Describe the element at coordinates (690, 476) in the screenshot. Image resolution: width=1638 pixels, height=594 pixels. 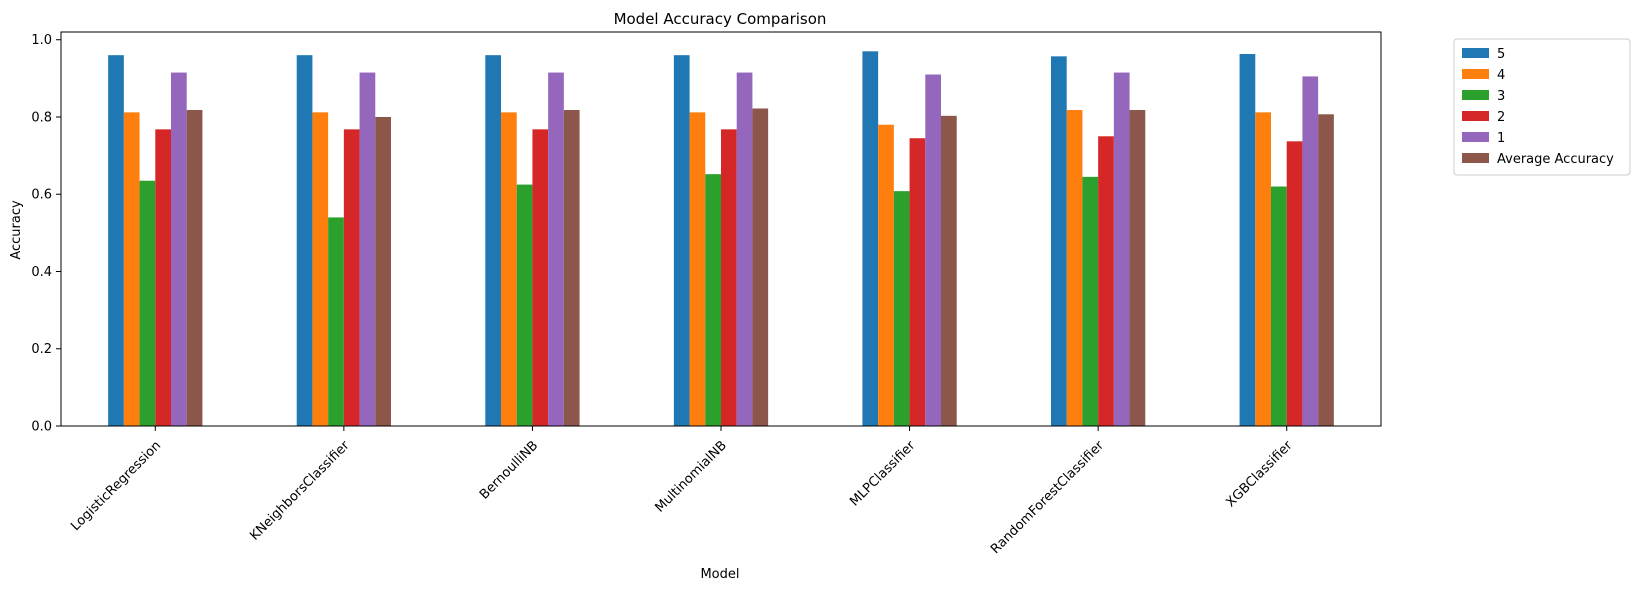
I see `x-tick-label: MultinomialNB` at that location.